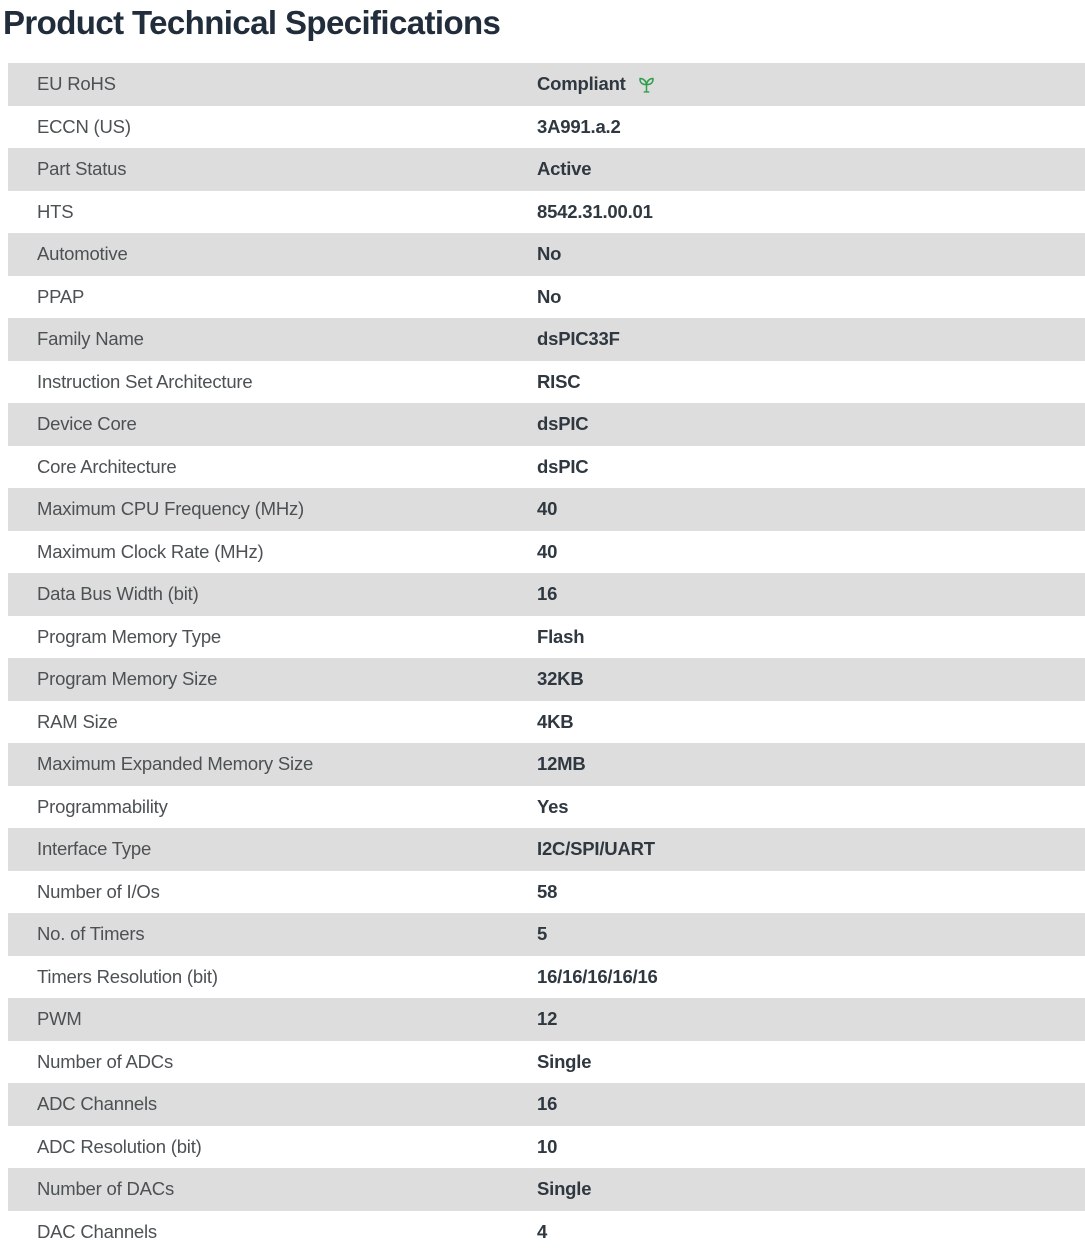  Describe the element at coordinates (560, 637) in the screenshot. I see `spec-value: Flash` at that location.